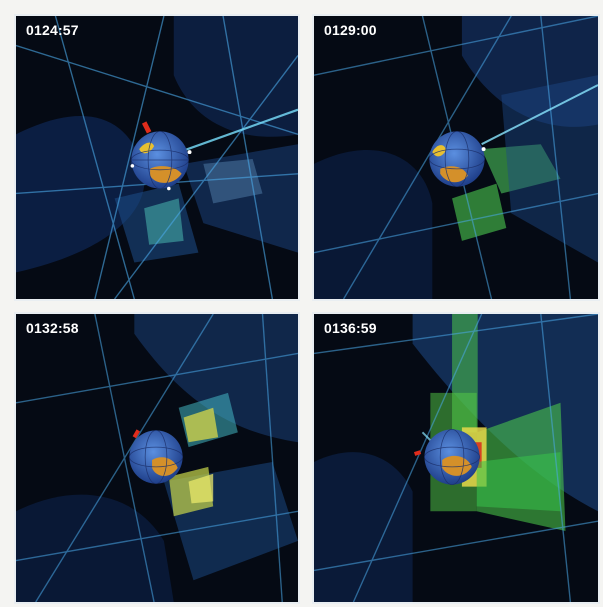 This screenshot has height=607, width=603. Describe the element at coordinates (350, 328) in the screenshot. I see `timestamp-label: 0136:59` at that location.